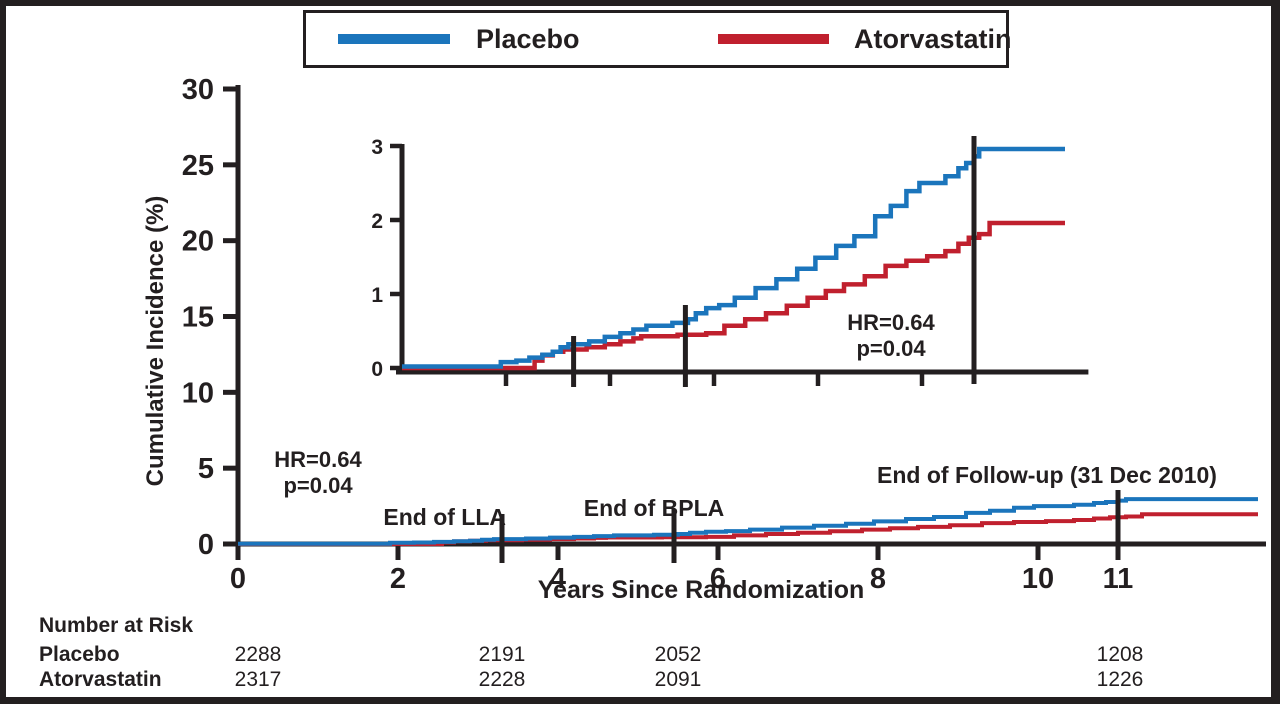 The width and height of the screenshot is (1280, 704). What do you see at coordinates (377, 369) in the screenshot?
I see `inset-y-tick-label: 0` at bounding box center [377, 369].